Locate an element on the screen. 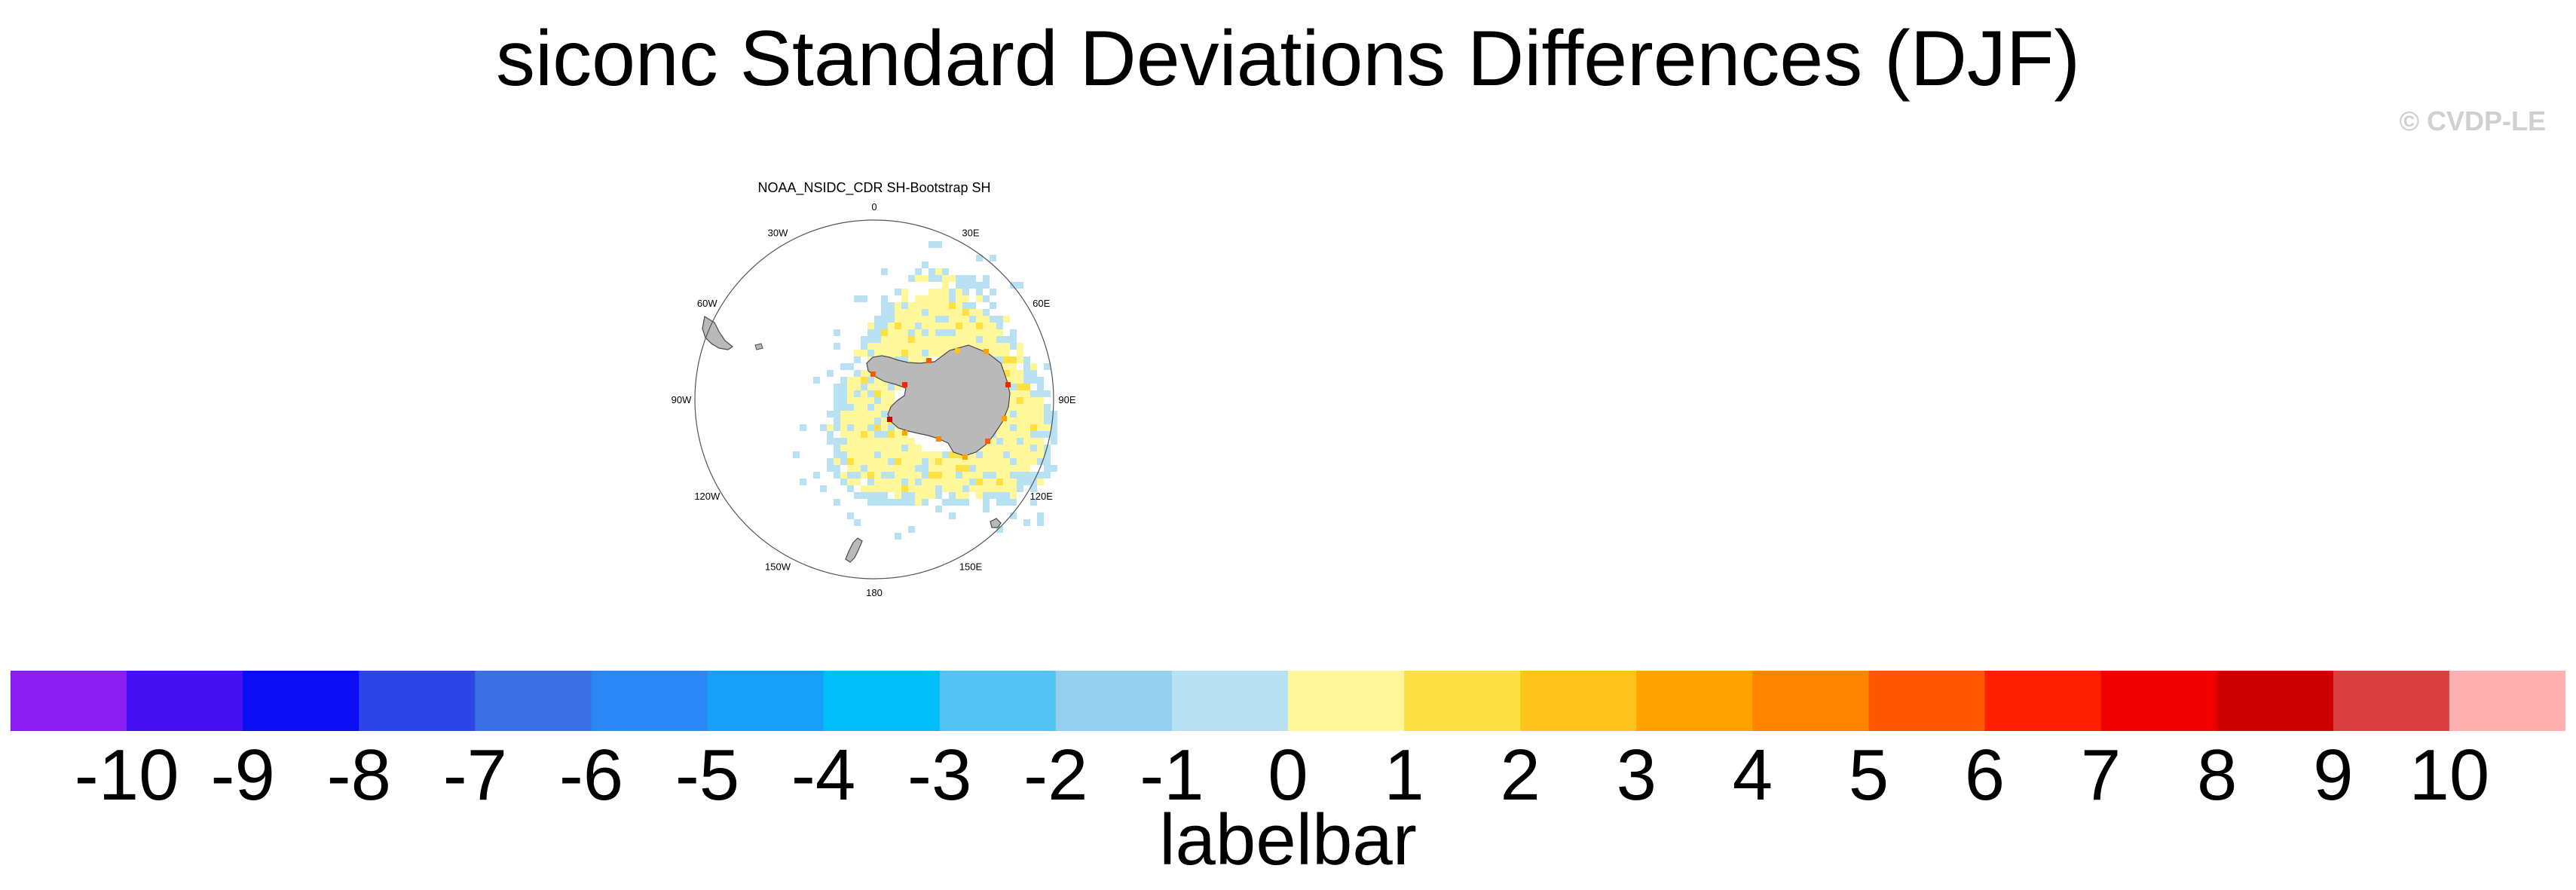 This screenshot has width=2576, height=890. coastal-anomaly-points is located at coordinates (941, 404).